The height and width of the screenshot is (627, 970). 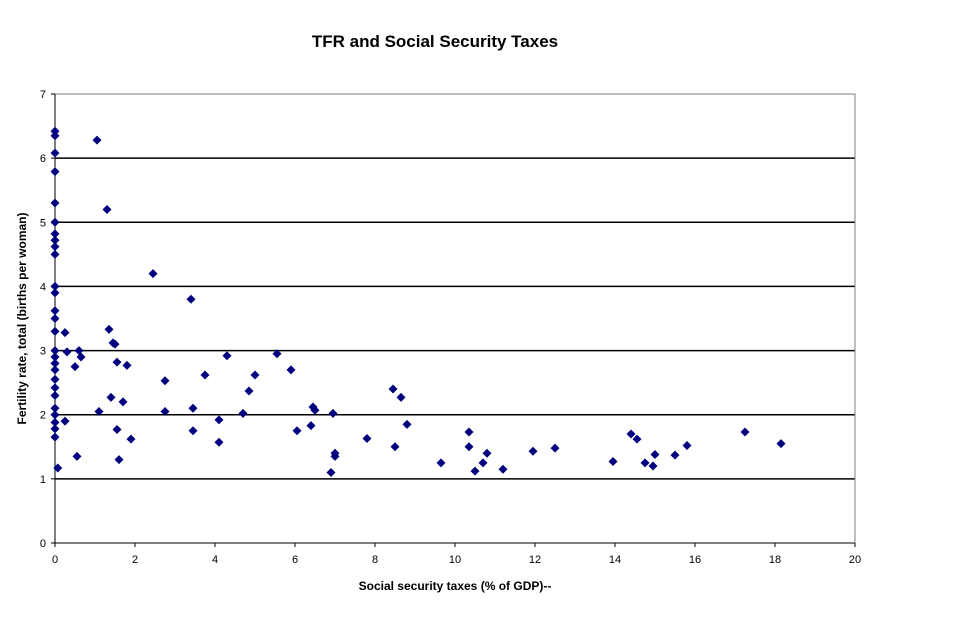 What do you see at coordinates (43, 287) in the screenshot?
I see `y-tick-label: 4` at bounding box center [43, 287].